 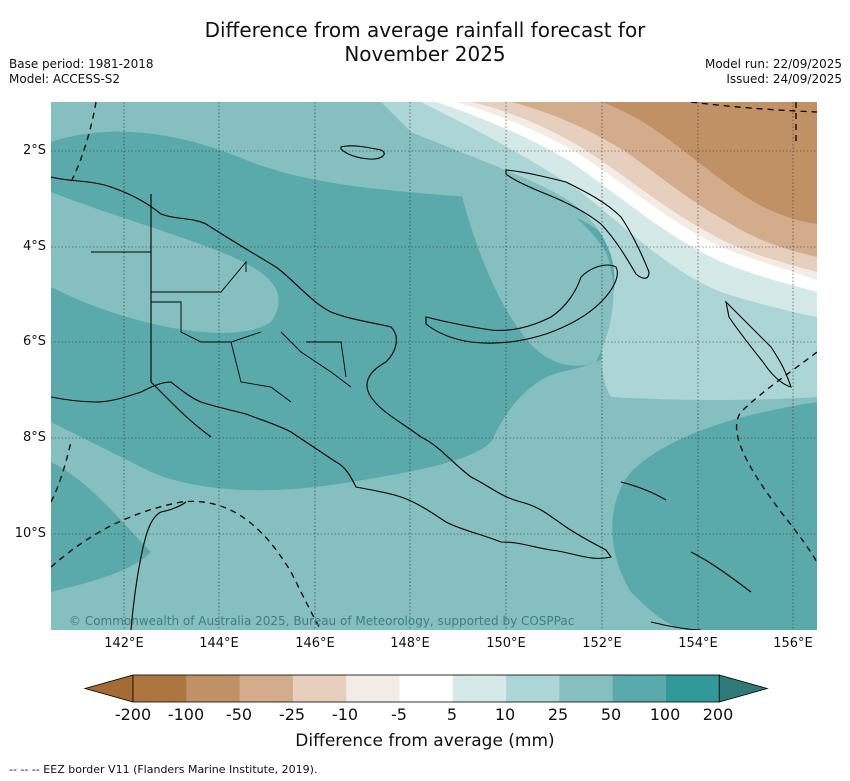 What do you see at coordinates (345, 714) in the screenshot?
I see `colorbar-tick: -10` at bounding box center [345, 714].